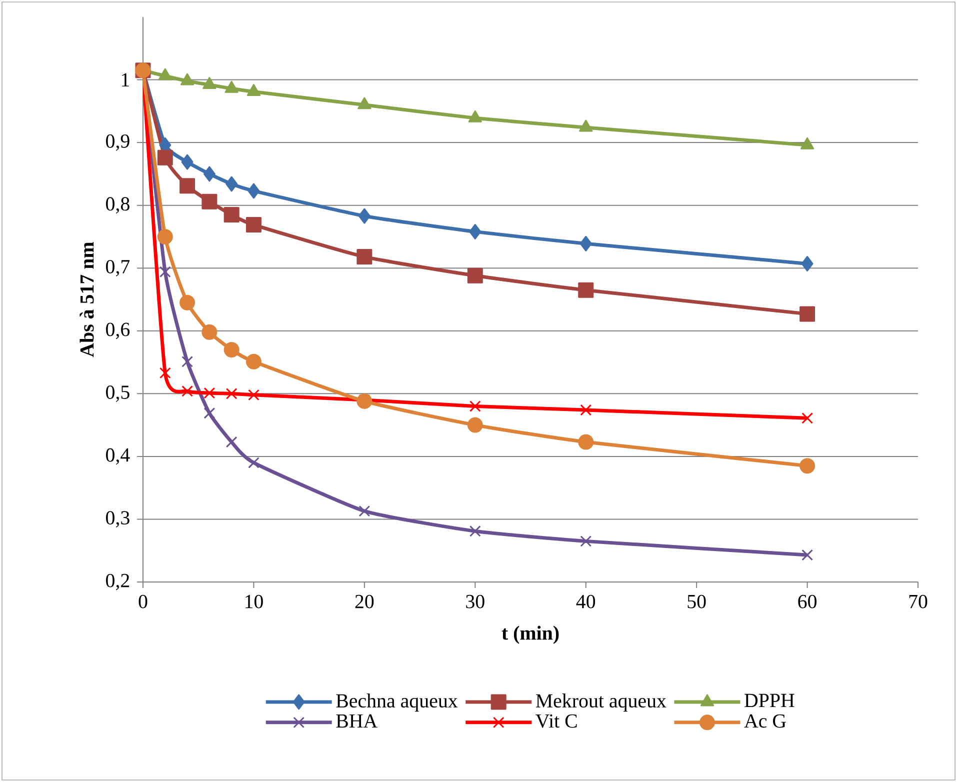  I want to click on y-tick-label: 1, so click(125, 79).